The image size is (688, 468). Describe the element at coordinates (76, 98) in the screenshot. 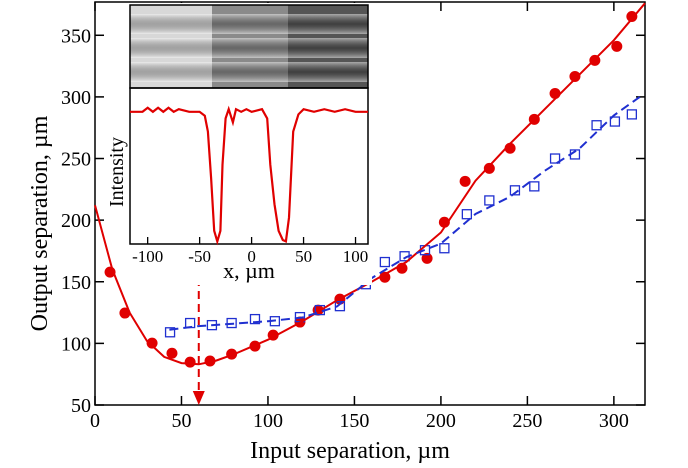

I see `y-tick-label: 300` at that location.